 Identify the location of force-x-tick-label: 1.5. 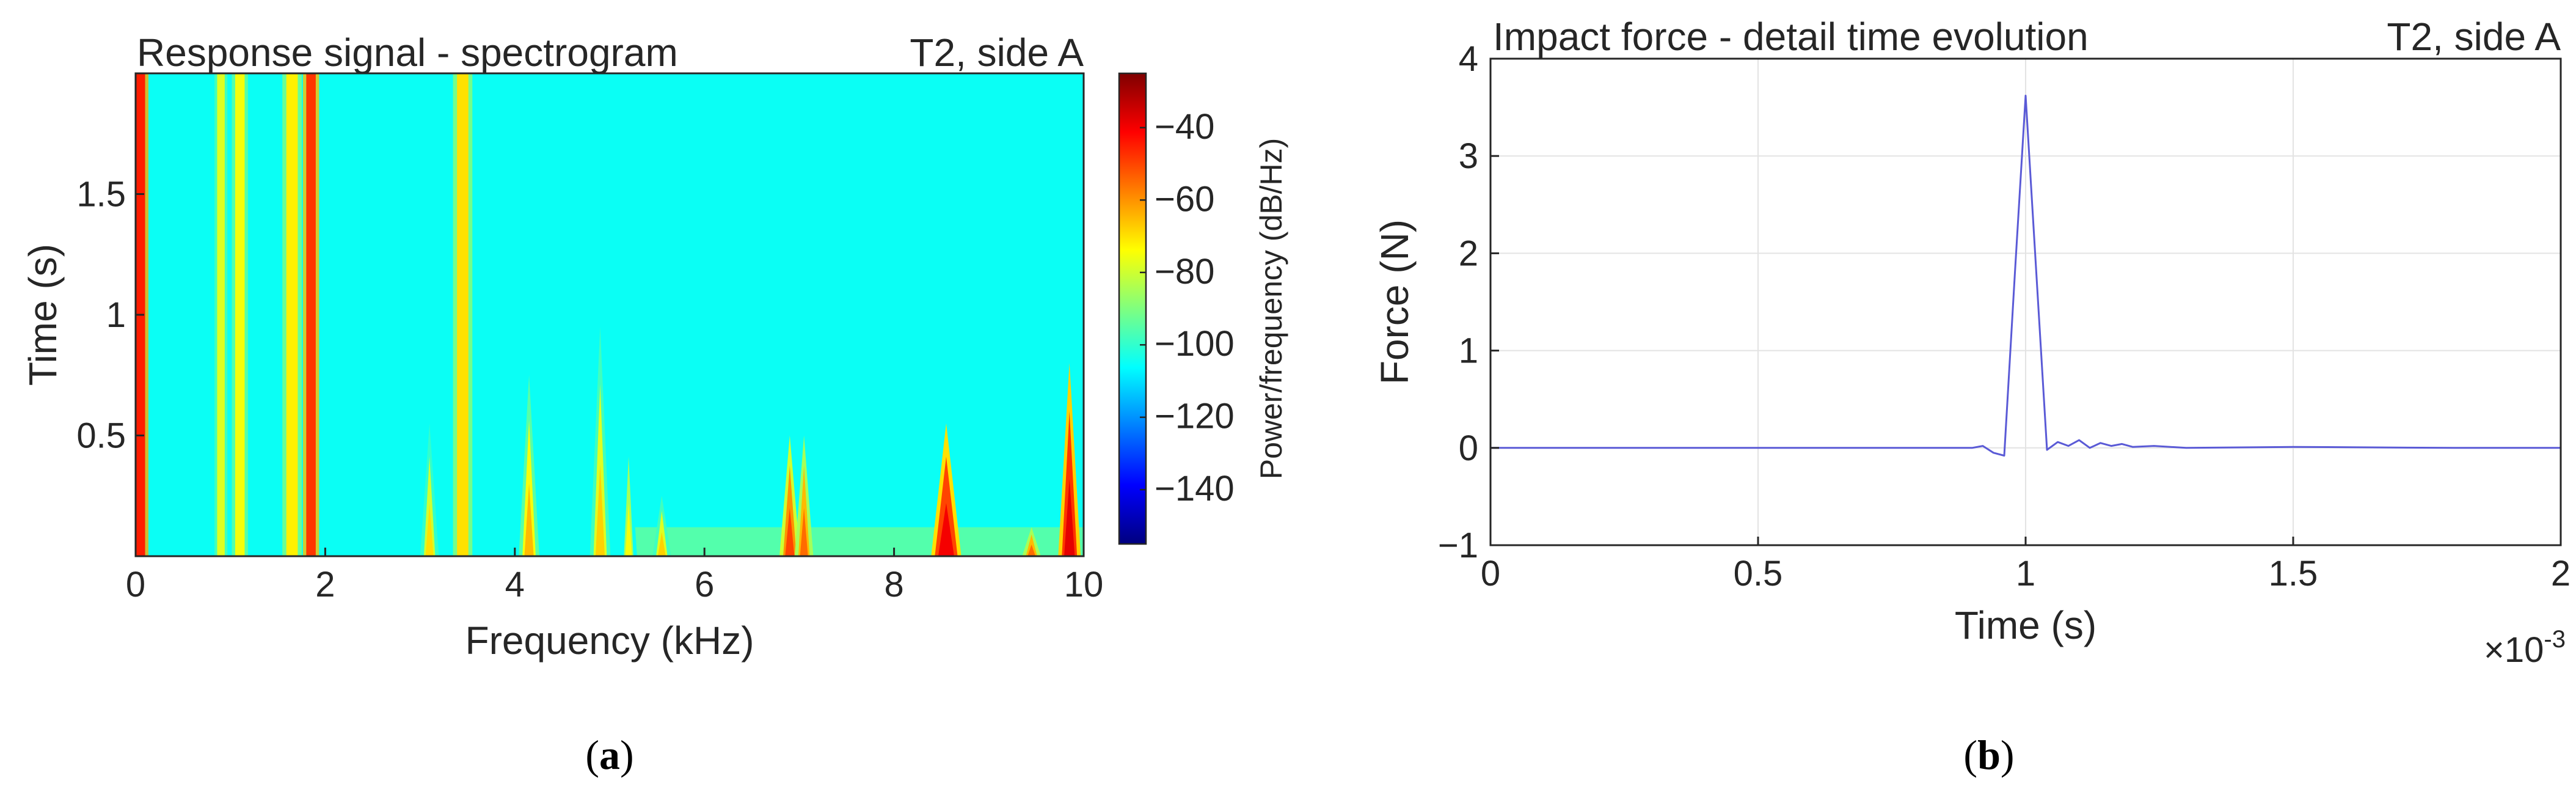
(2293, 573).